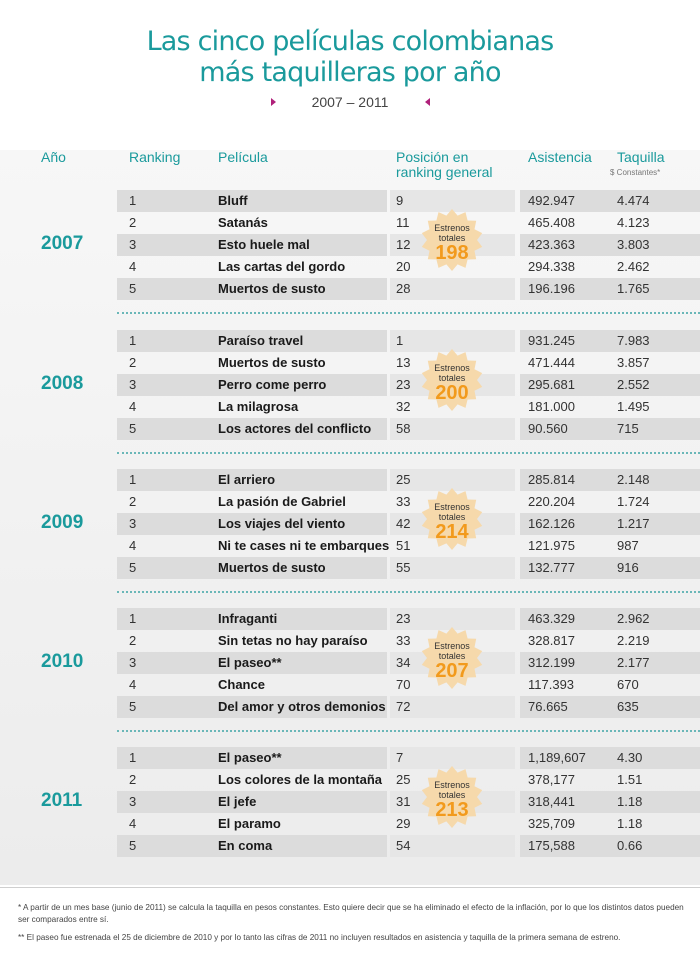 This screenshot has height=978, width=700. What do you see at coordinates (62, 522) in the screenshot?
I see `year-label: 2009` at bounding box center [62, 522].